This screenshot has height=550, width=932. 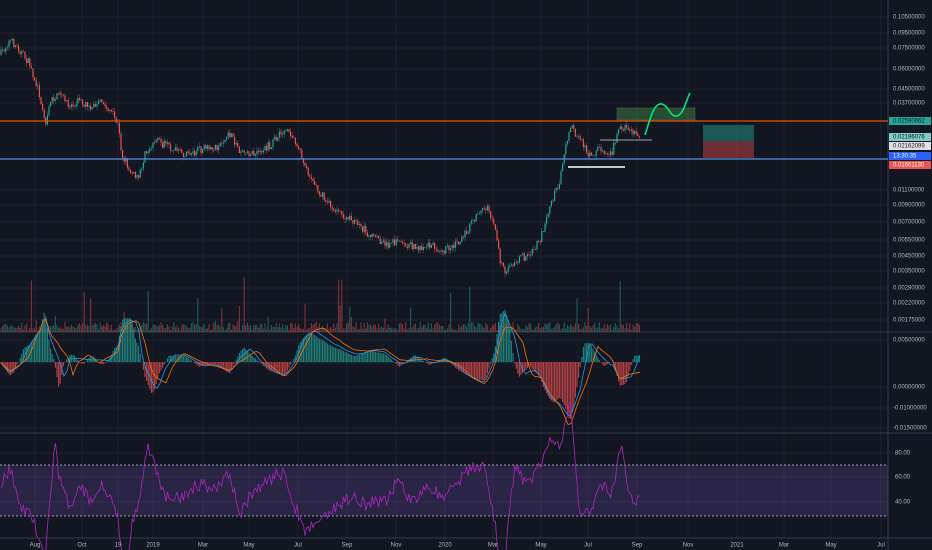 What do you see at coordinates (909, 388) in the screenshot?
I see `macd-label: 0.00000000` at bounding box center [909, 388].